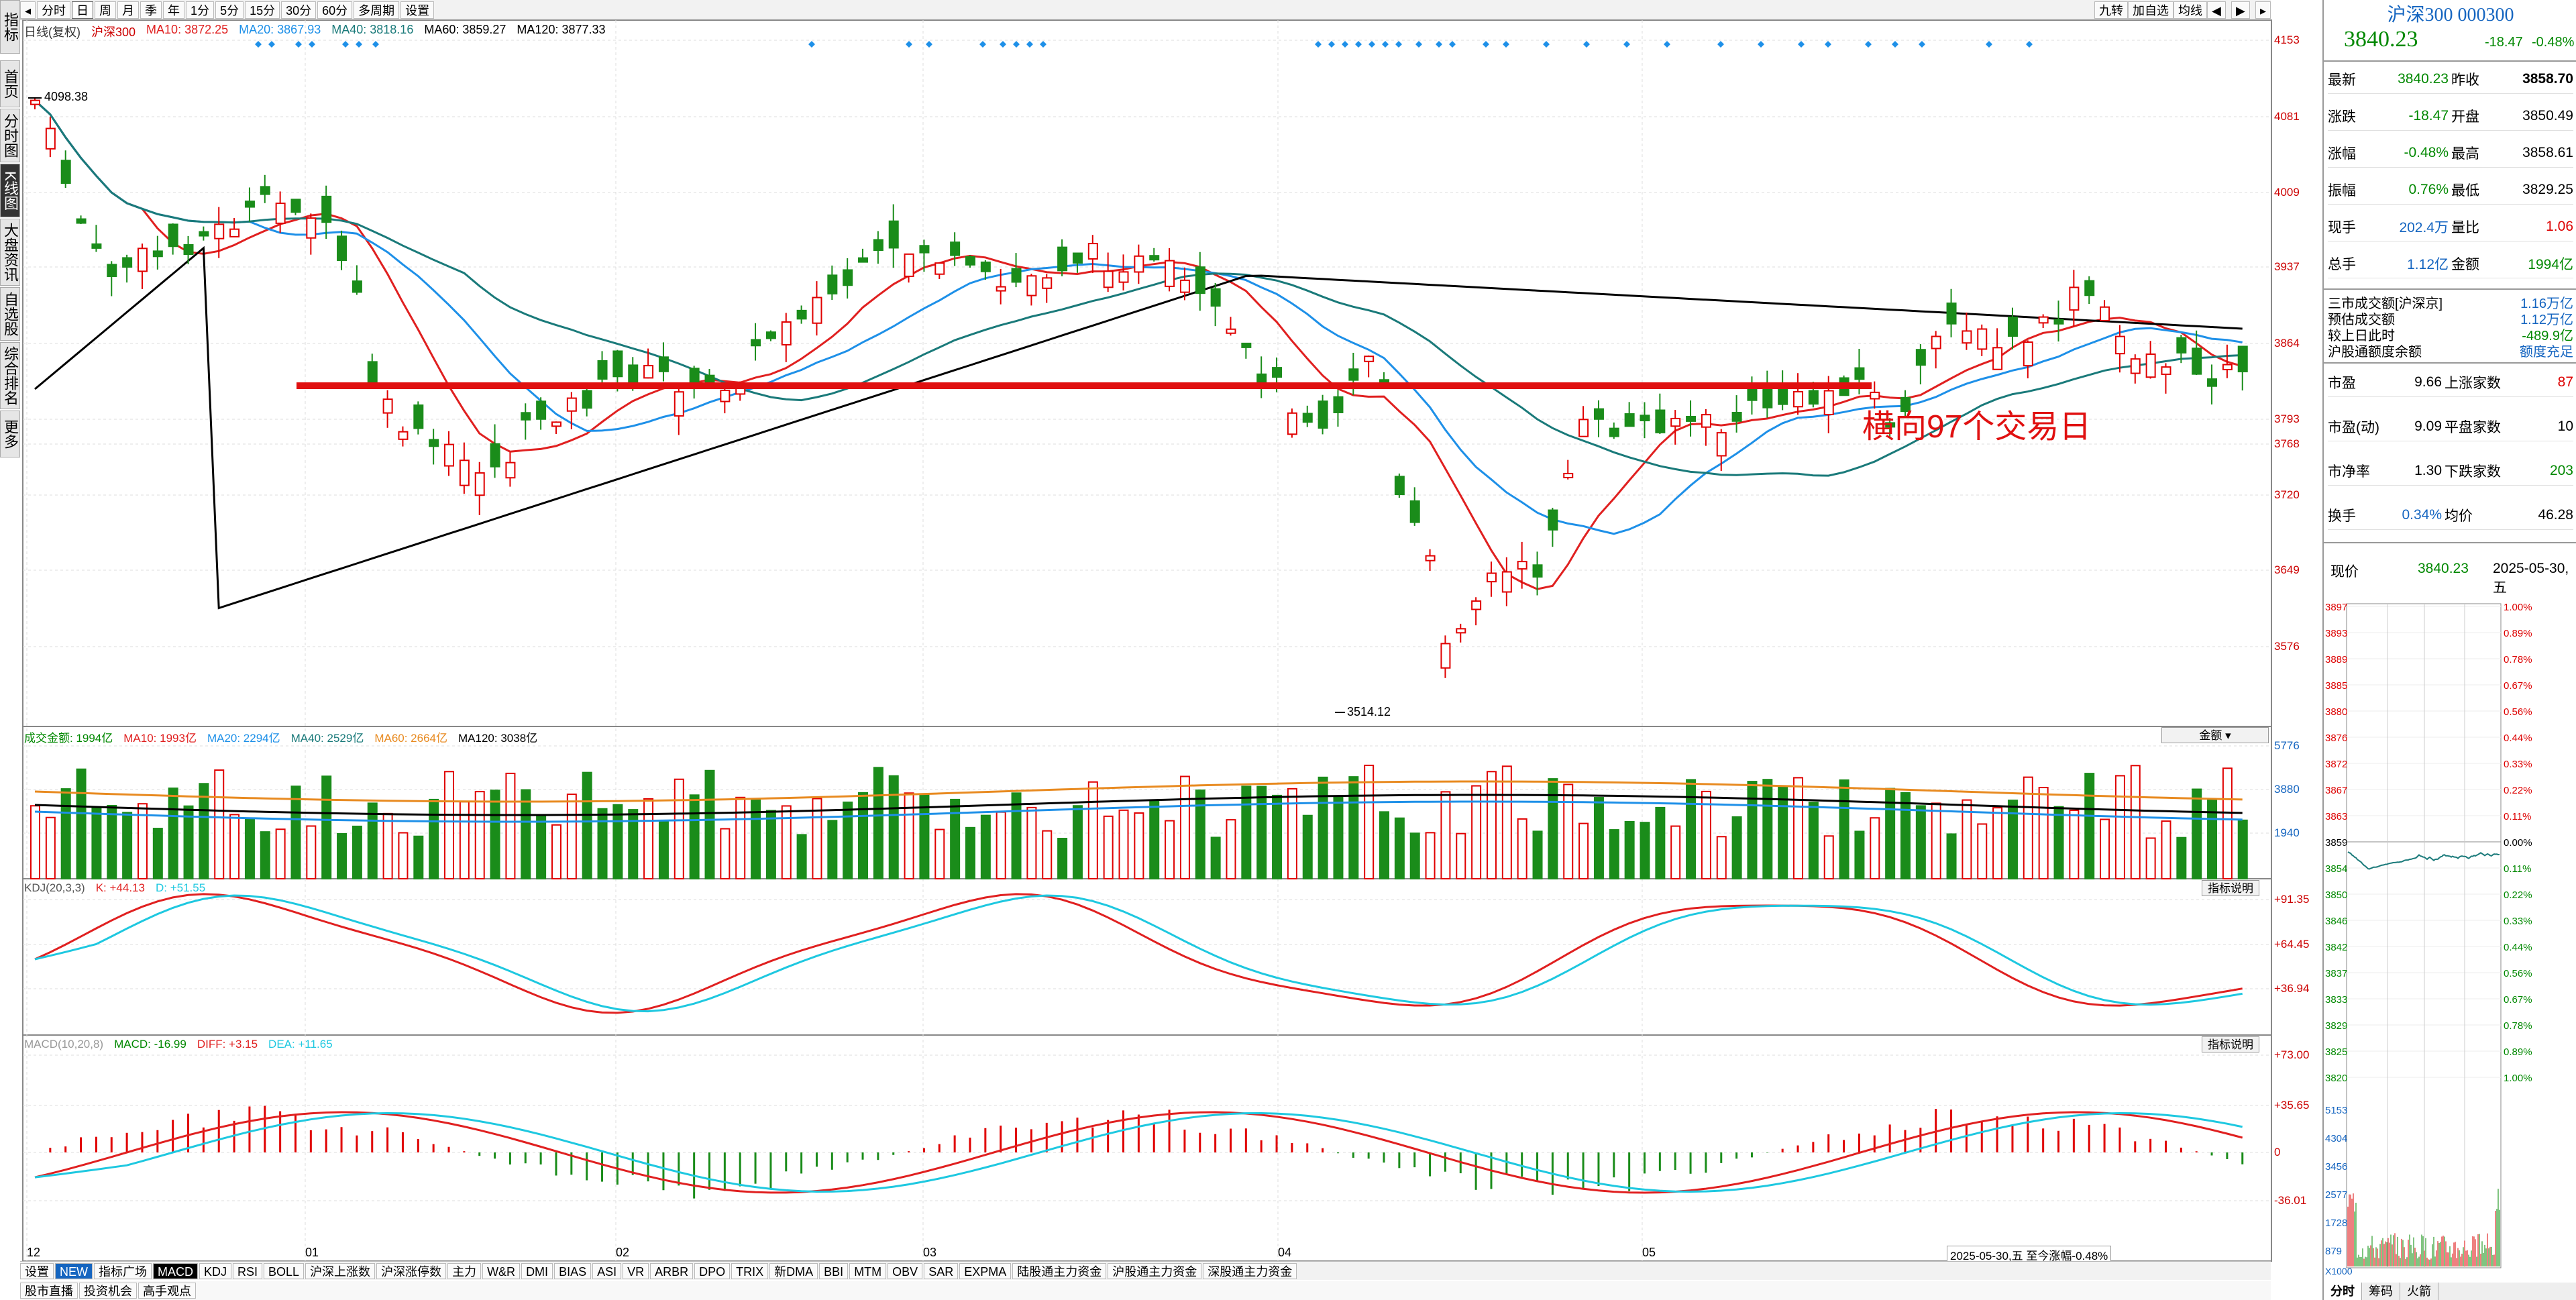 The width and height of the screenshot is (2576, 1300). Describe the element at coordinates (712, 1271) in the screenshot. I see `indicator-tab: DPO` at that location.